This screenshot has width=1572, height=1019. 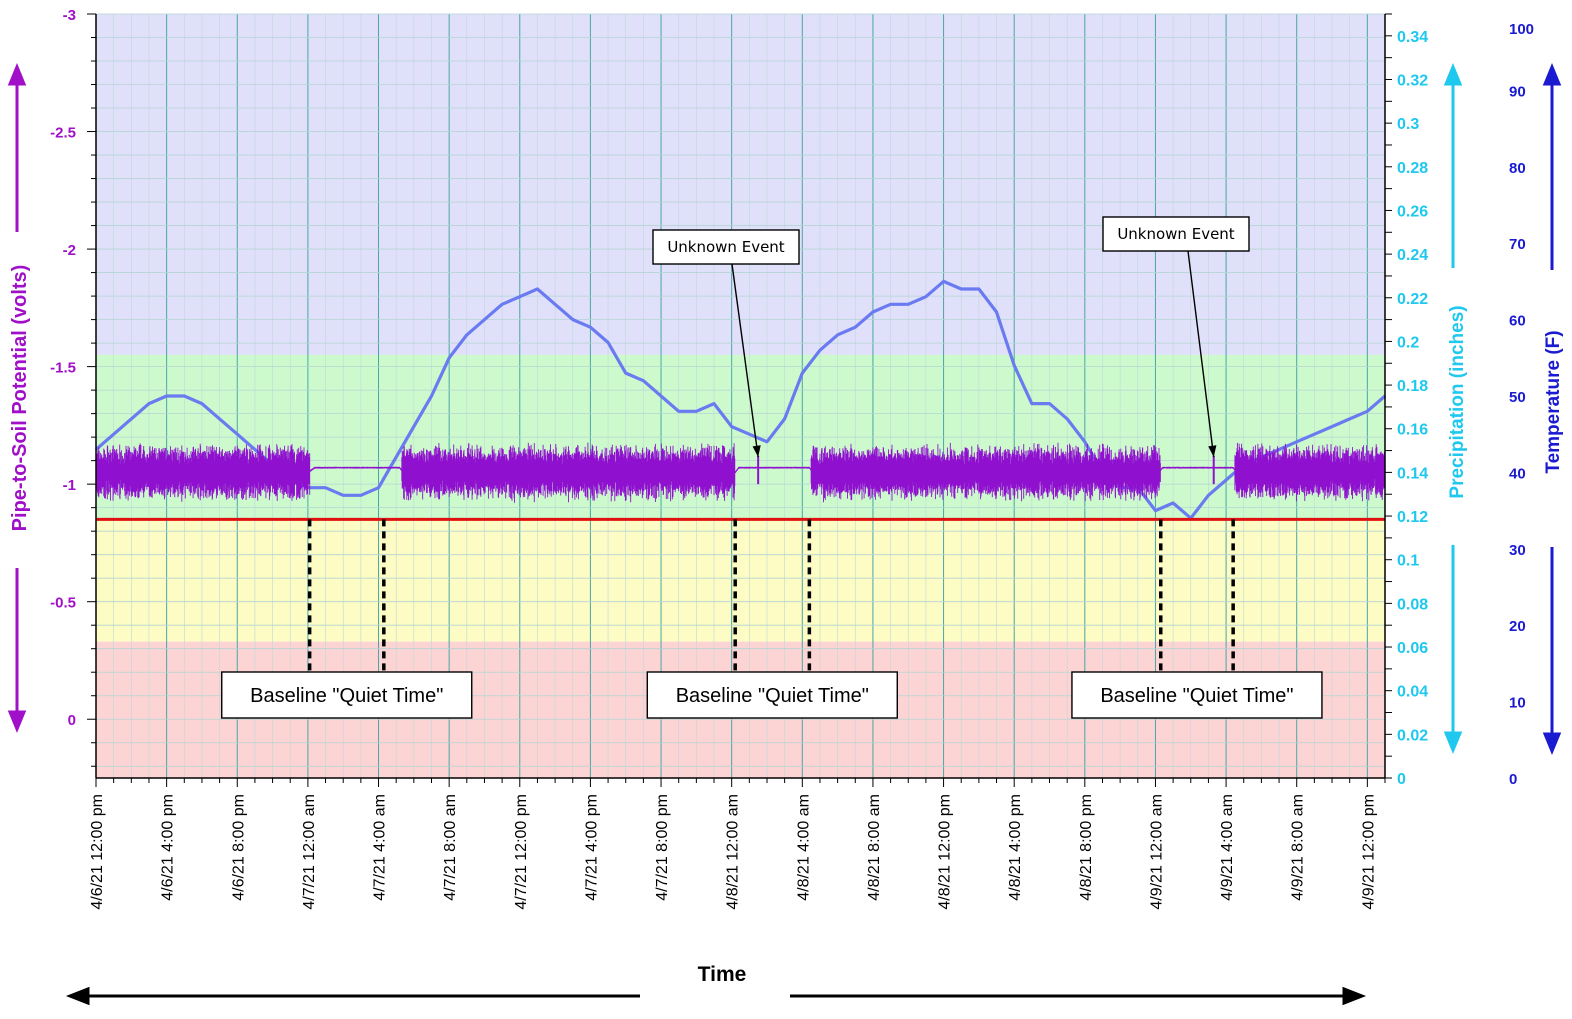 I want to click on x-tick-label: 4/9/21 4:00 am, so click(x=1227, y=847).